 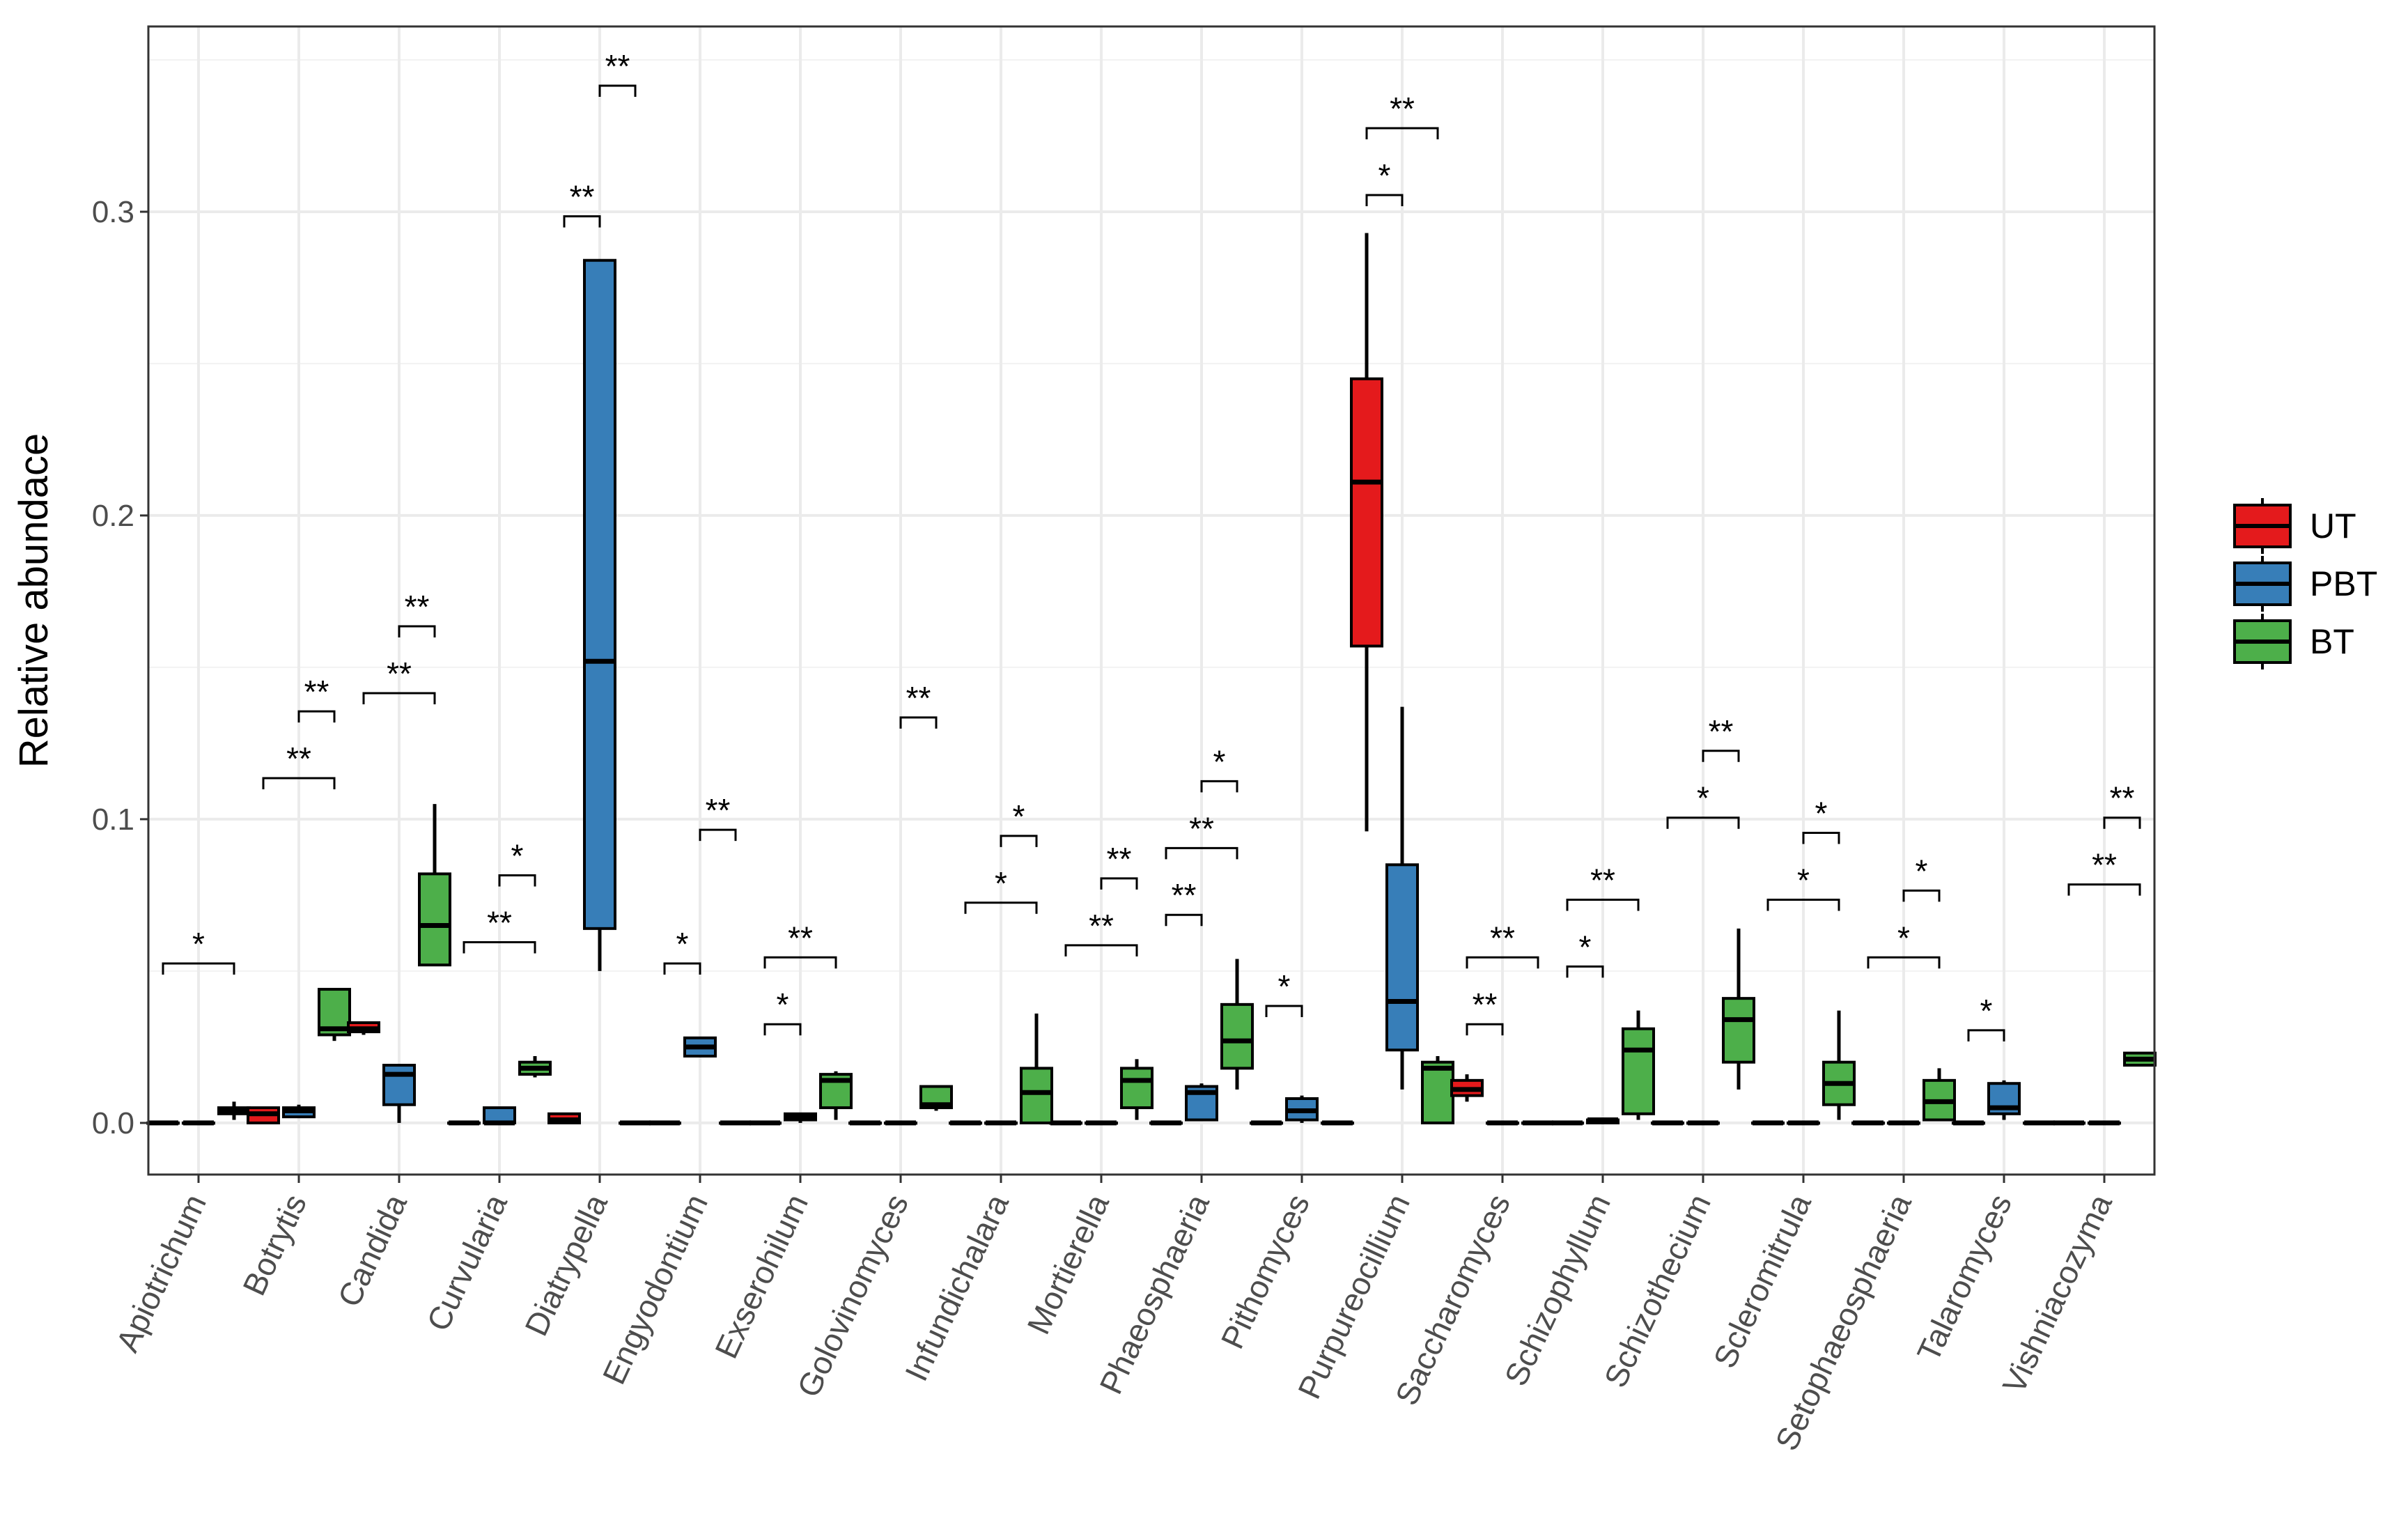 I want to click on legend-label: UT, so click(x=2333, y=525).